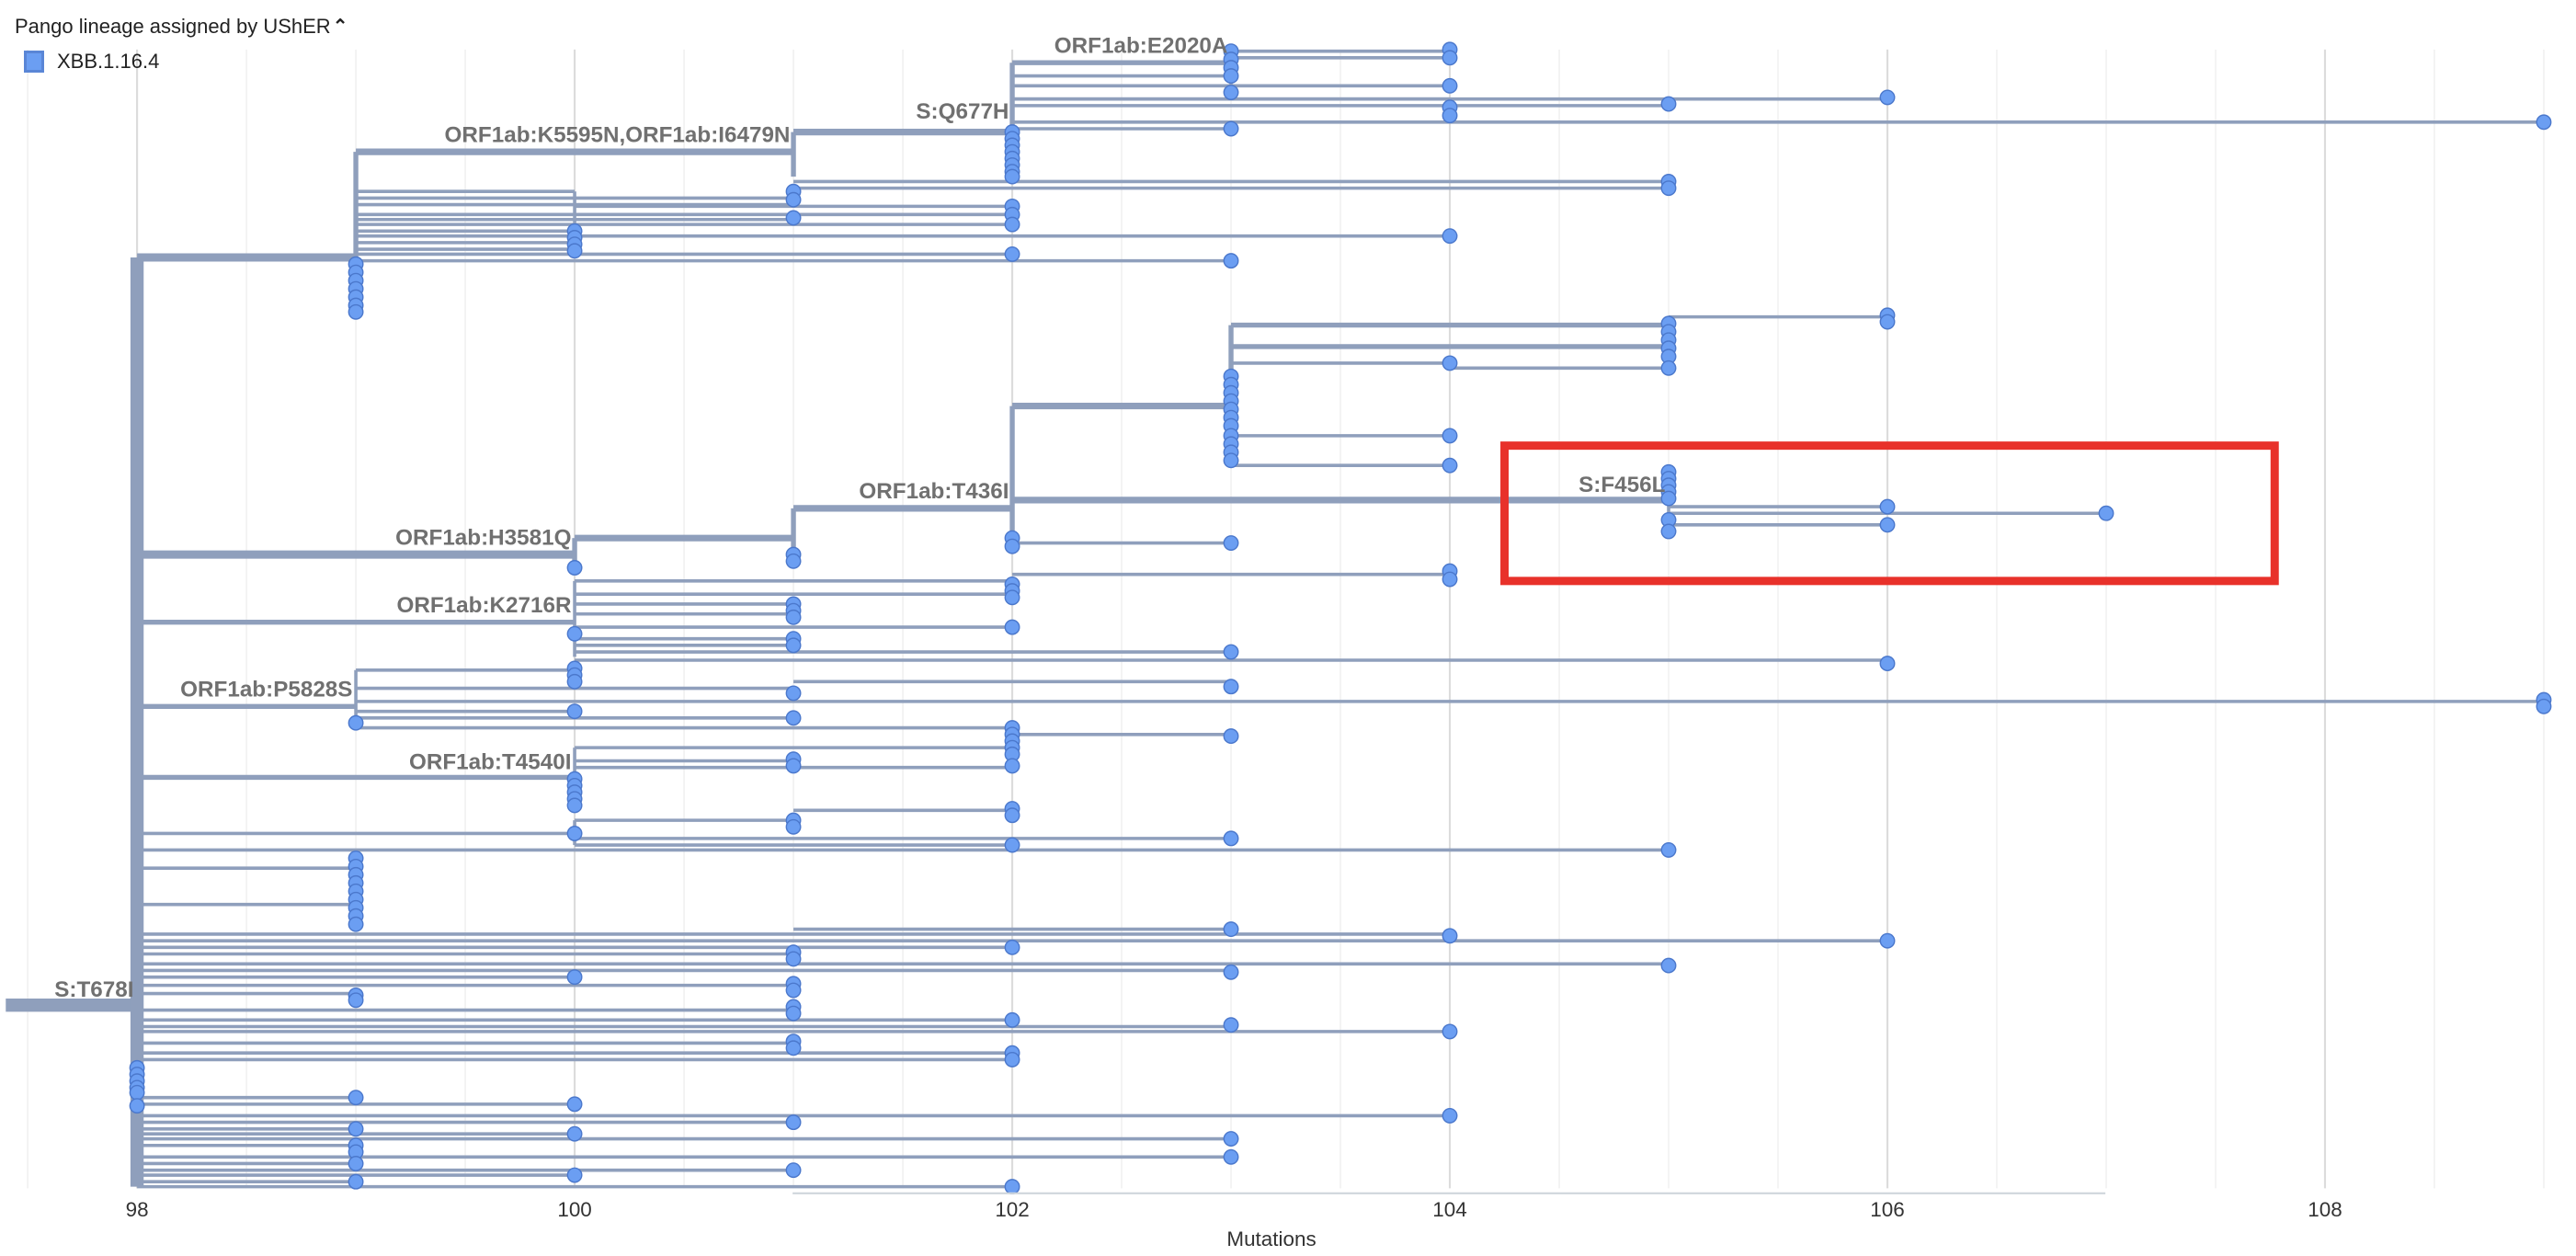  Describe the element at coordinates (1012, 1209) in the screenshot. I see `x-tick-label: 102` at that location.